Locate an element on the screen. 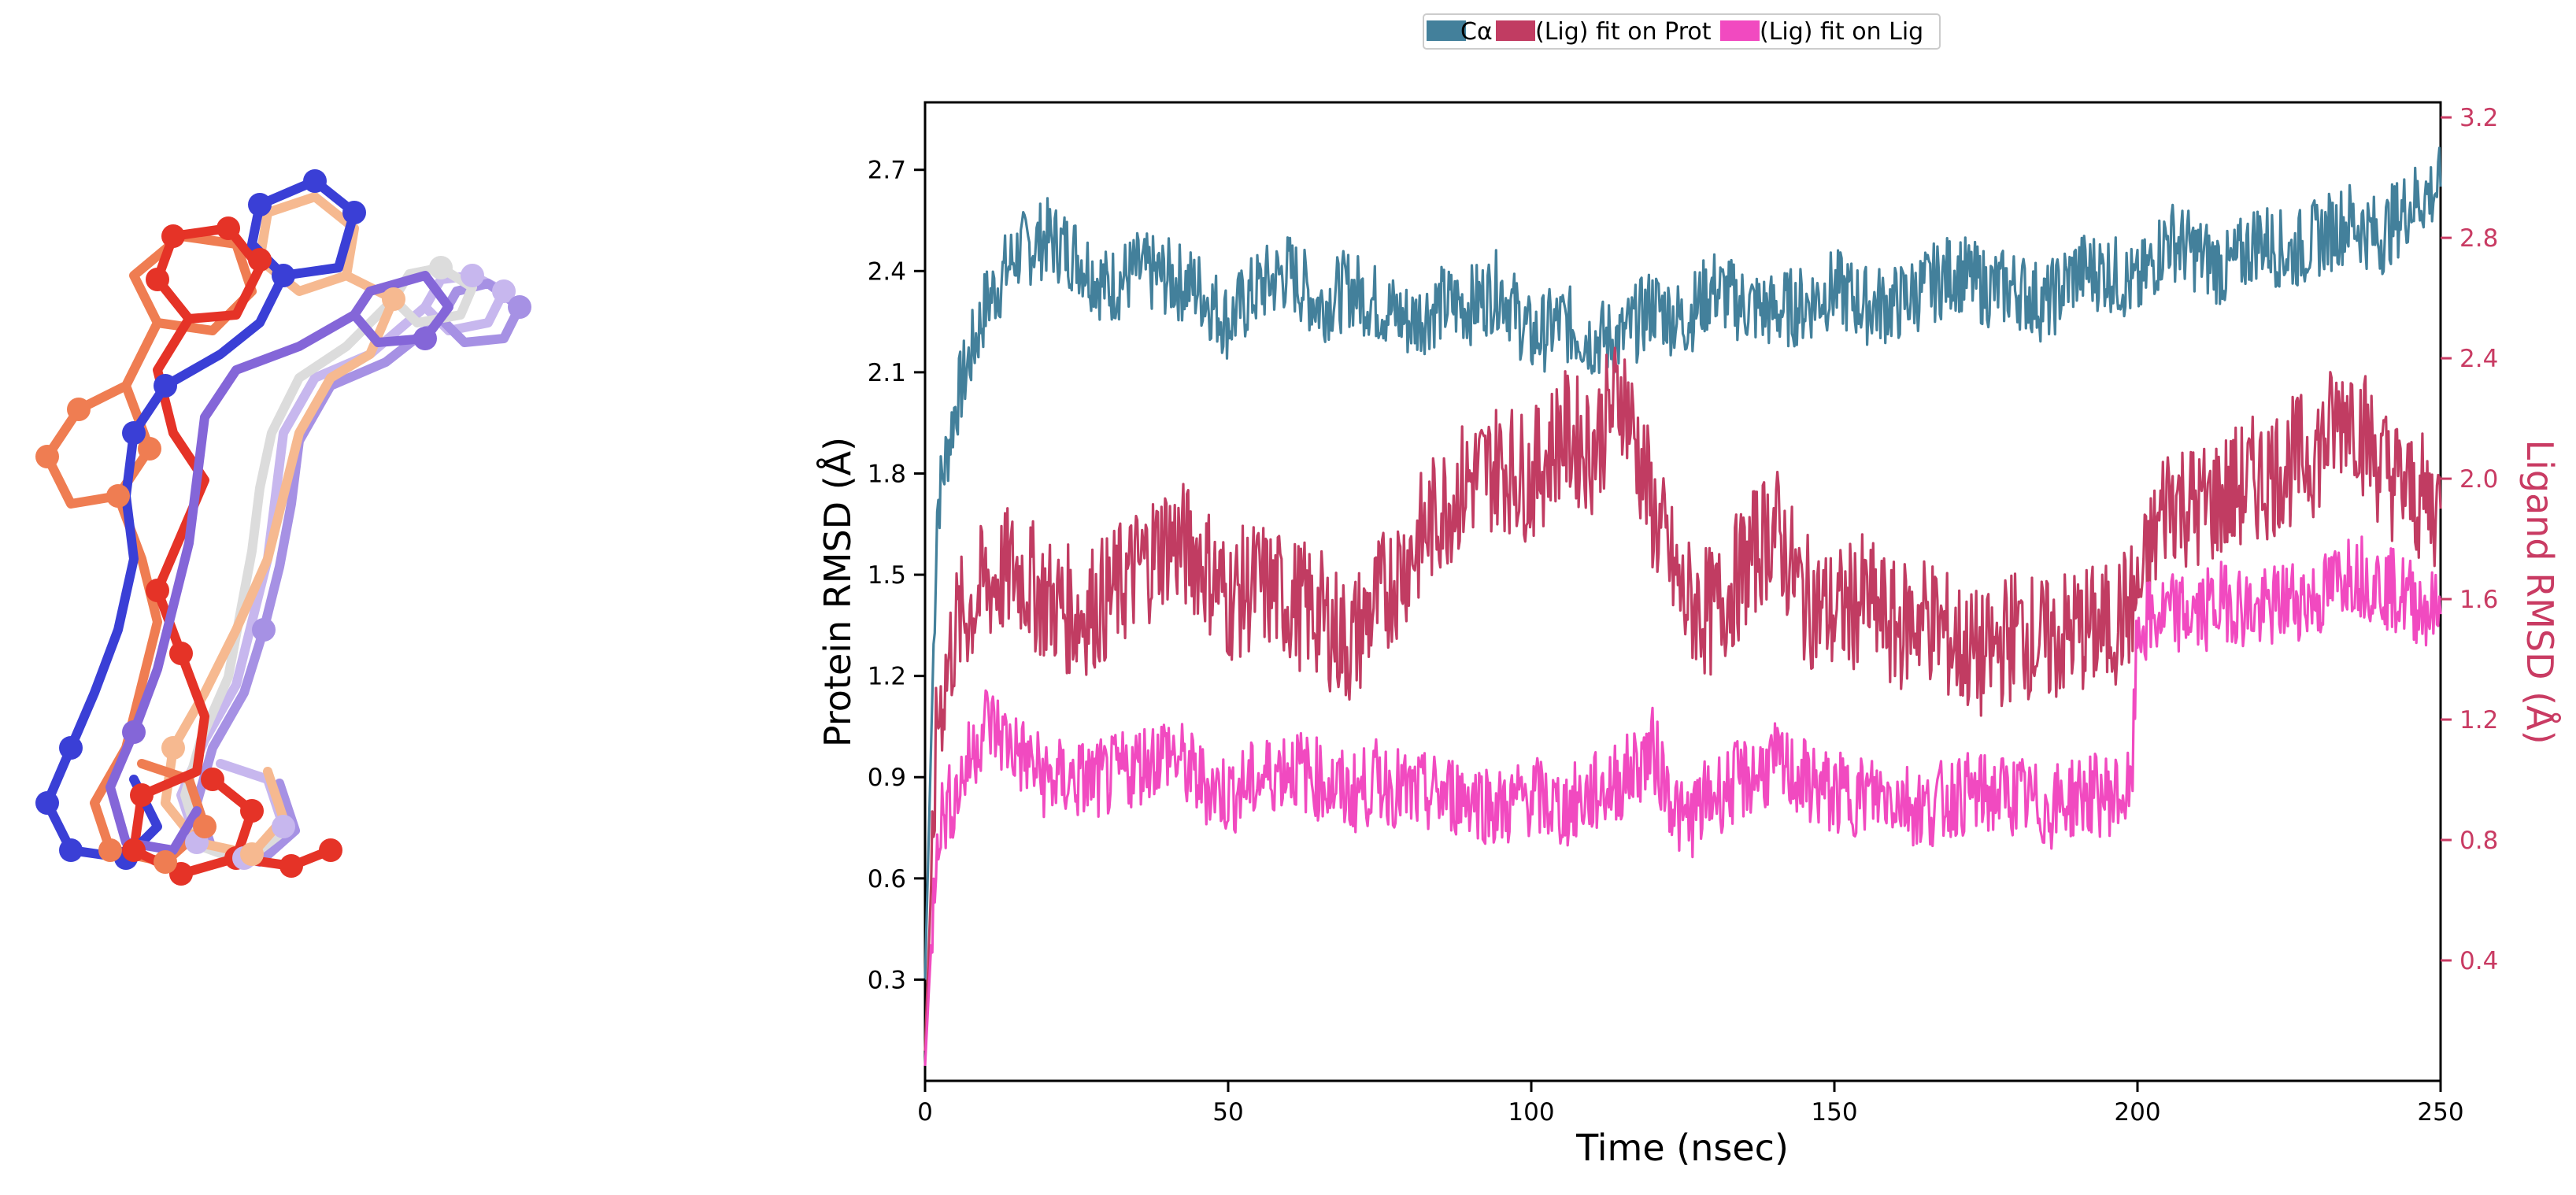 The height and width of the screenshot is (1195, 2576). x-tick-label: 150 is located at coordinates (1834, 1112).